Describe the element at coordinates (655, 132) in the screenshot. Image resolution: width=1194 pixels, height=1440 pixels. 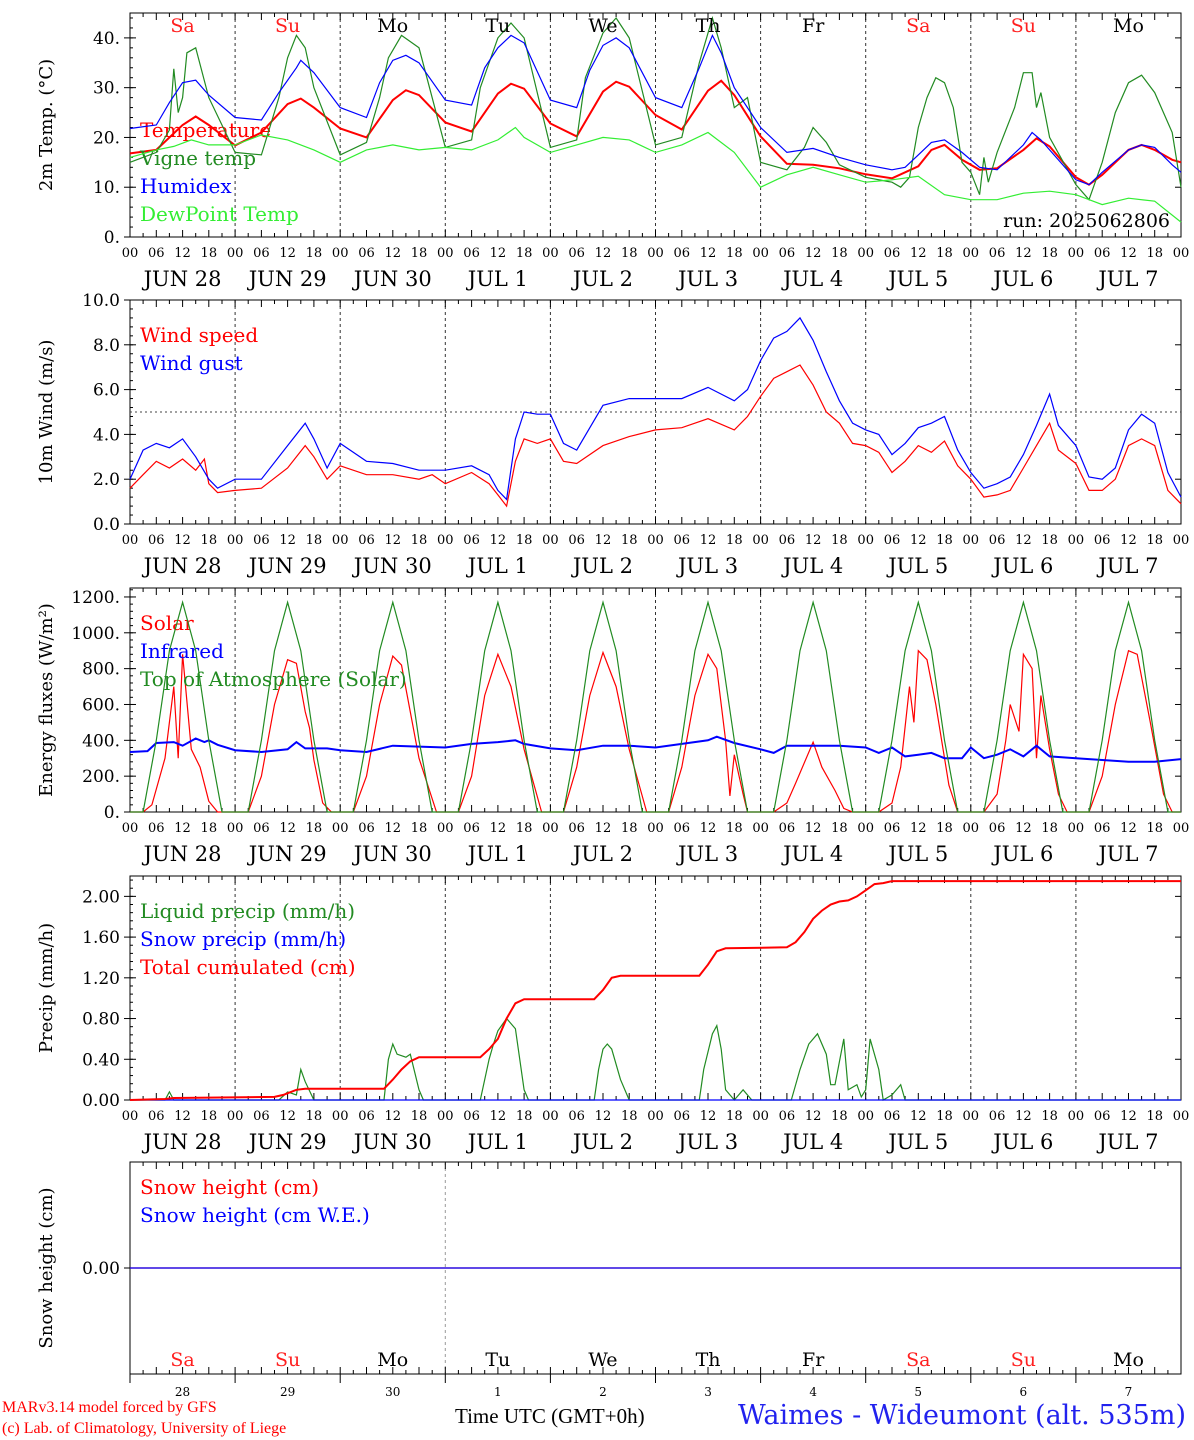
I see `series-line-temperature` at that location.